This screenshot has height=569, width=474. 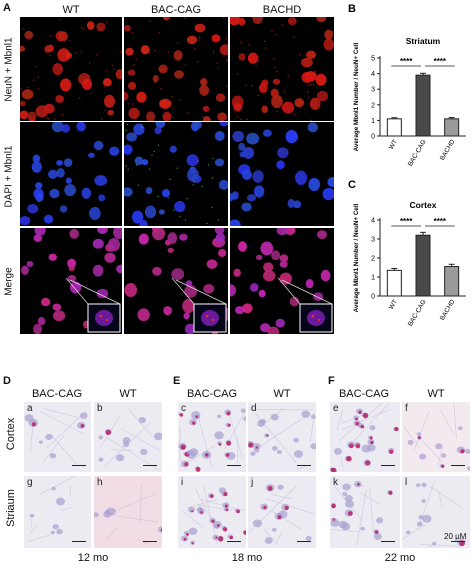 What do you see at coordinates (373, 59) in the screenshot?
I see `y-tick-label: 5` at bounding box center [373, 59].